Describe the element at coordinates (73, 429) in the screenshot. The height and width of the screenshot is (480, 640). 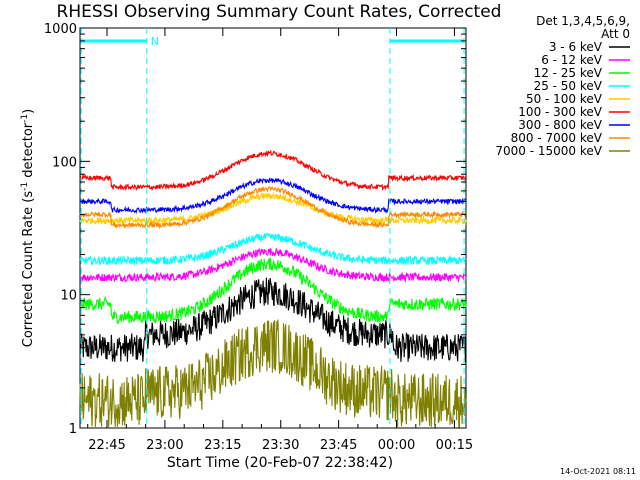
I see `y-tick-label: 1` at that location.